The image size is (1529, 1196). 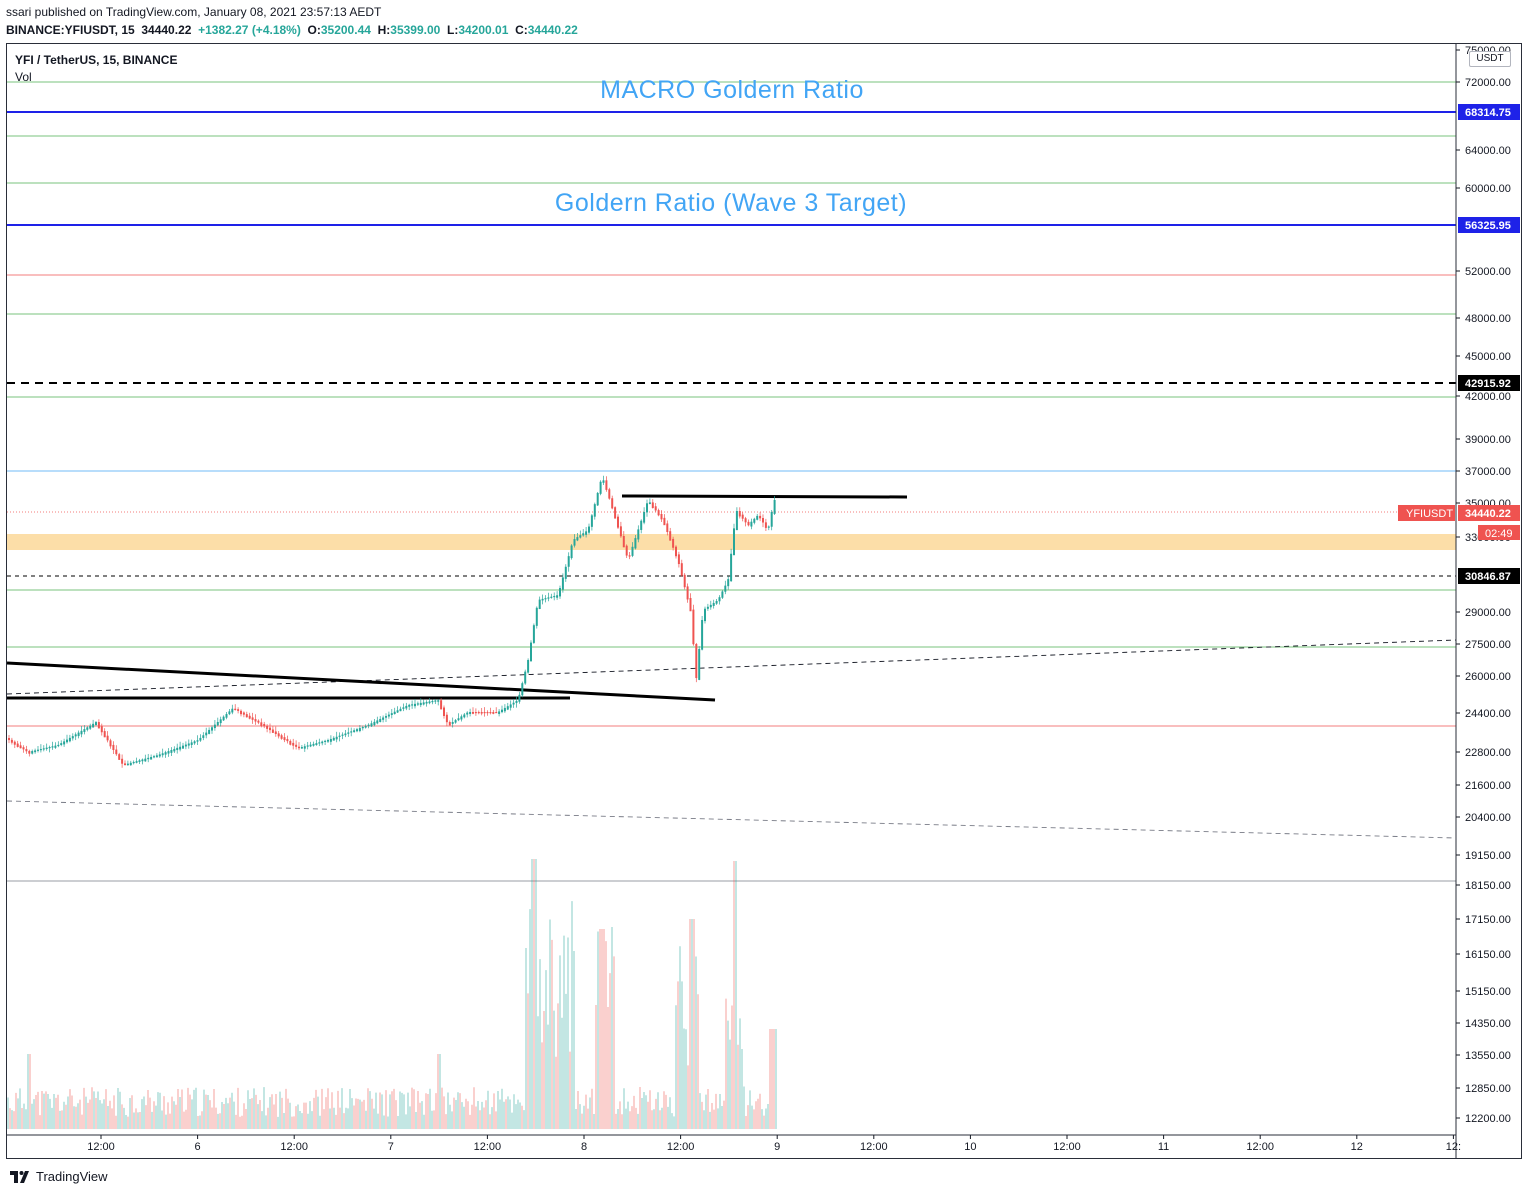 What do you see at coordinates (1426, 513) in the screenshot?
I see `symbol-badge` at bounding box center [1426, 513].